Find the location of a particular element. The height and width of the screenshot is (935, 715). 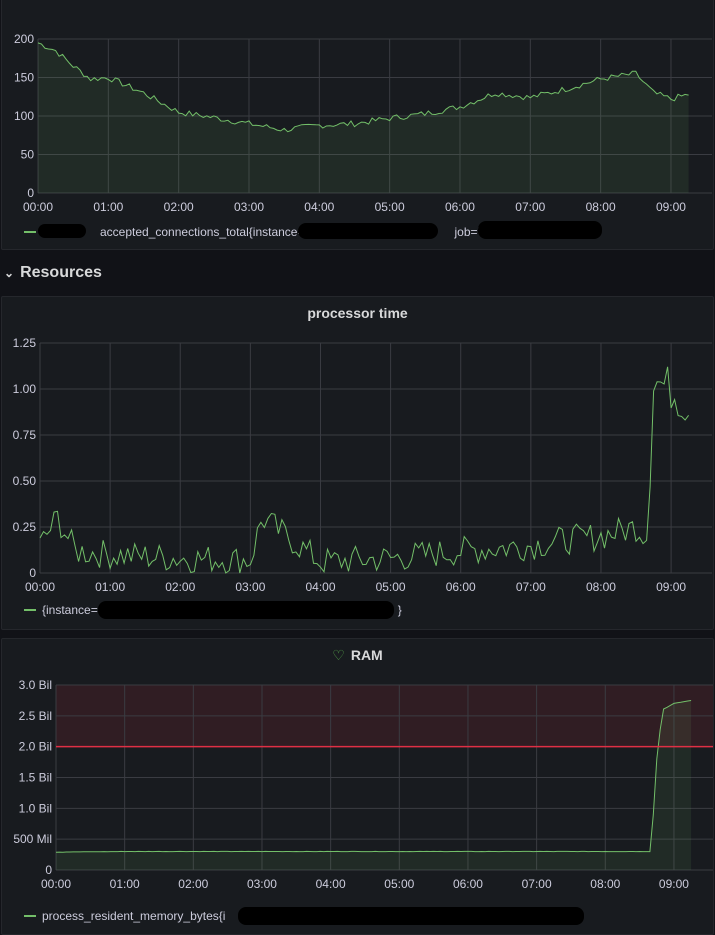

y-tick-label: 100 is located at coordinates (24, 116).